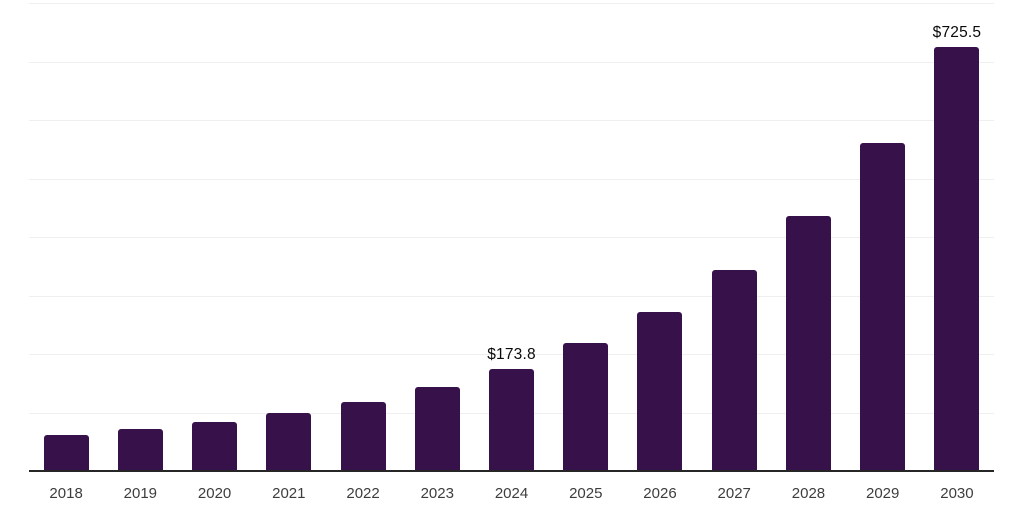  Describe the element at coordinates (883, 493) in the screenshot. I see `x-tick-label-2029: 2029` at that location.